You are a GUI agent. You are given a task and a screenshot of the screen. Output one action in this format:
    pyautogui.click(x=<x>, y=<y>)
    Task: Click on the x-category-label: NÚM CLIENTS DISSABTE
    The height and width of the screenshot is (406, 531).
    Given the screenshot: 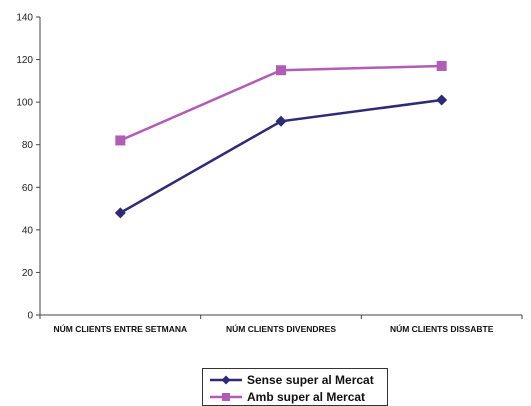 What is the action you would take?
    pyautogui.click(x=442, y=328)
    